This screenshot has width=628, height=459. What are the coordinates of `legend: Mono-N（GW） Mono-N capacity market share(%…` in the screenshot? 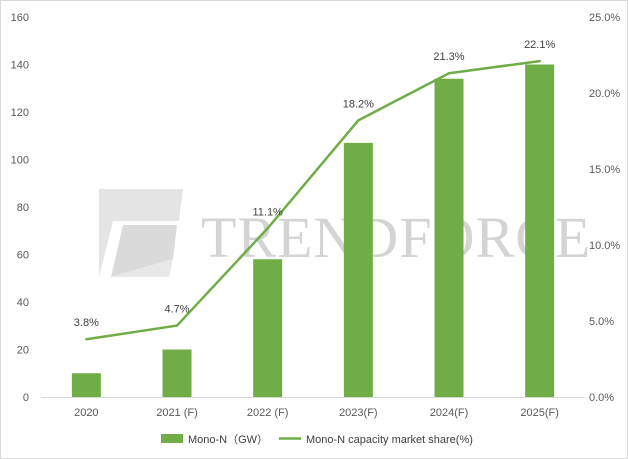 It's located at (317, 439).